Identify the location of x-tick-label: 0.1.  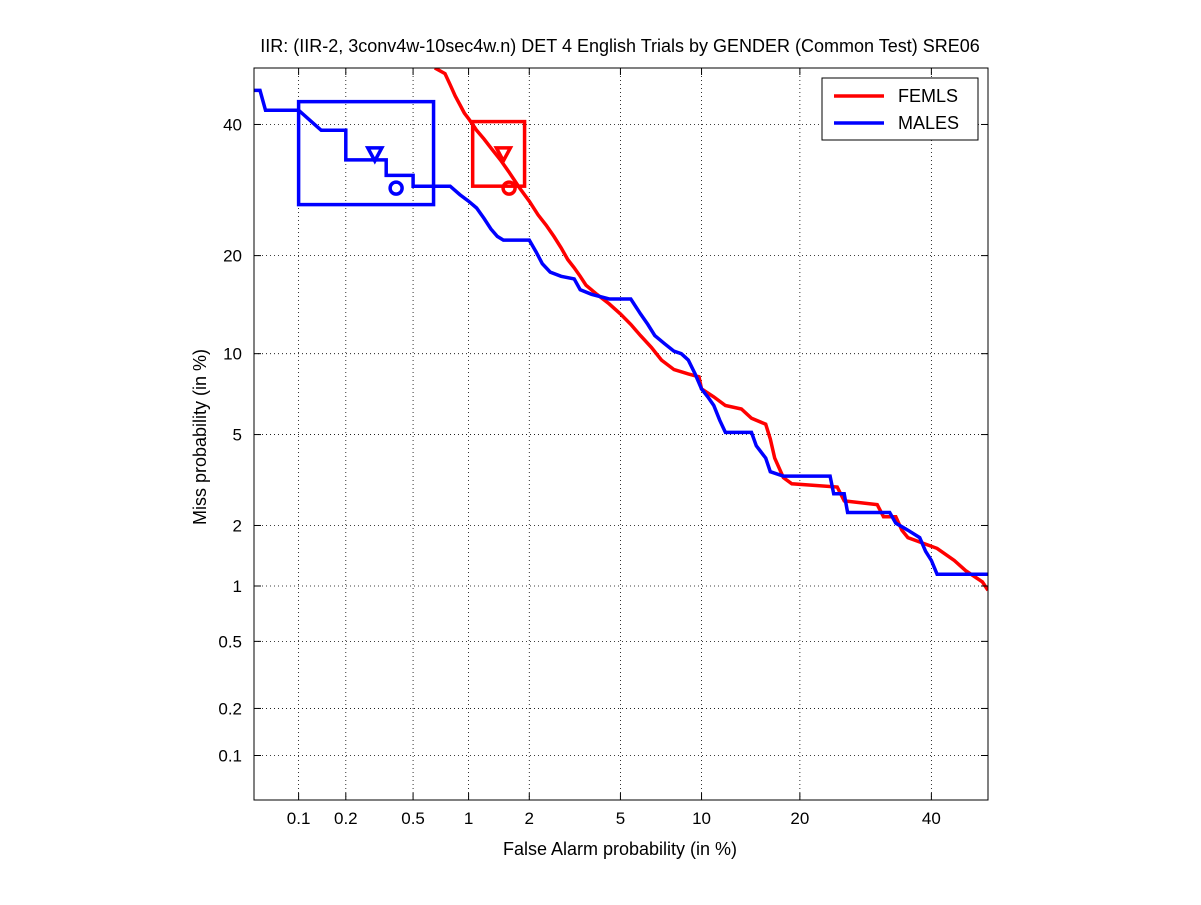
(299, 818).